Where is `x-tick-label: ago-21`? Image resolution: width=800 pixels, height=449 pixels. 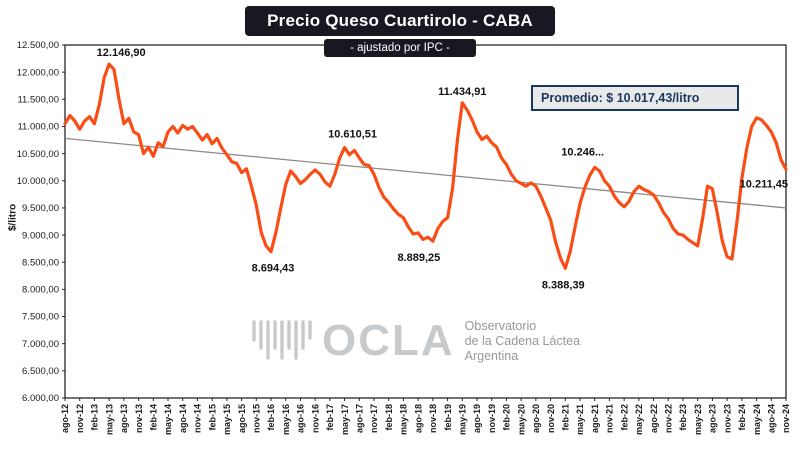
x-tick-label: ago-21 is located at coordinates (595, 418).